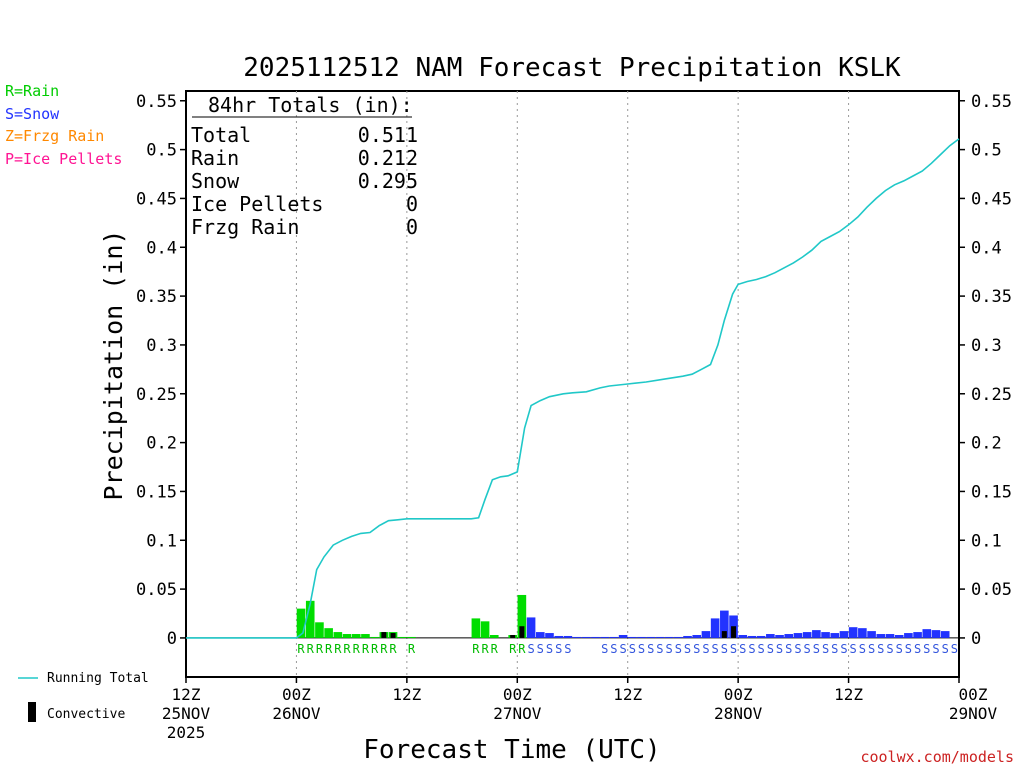 This screenshot has height=768, width=1024. Describe the element at coordinates (221, 135) in the screenshot. I see `totals-label-total: Total` at that location.